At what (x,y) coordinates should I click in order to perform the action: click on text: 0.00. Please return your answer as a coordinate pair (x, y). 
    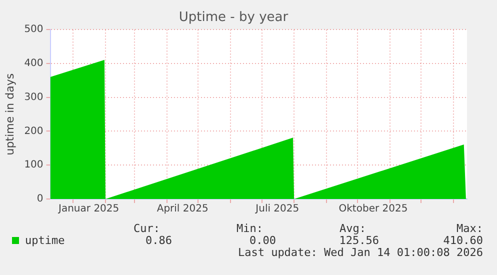
    Looking at the image, I should click on (263, 240).